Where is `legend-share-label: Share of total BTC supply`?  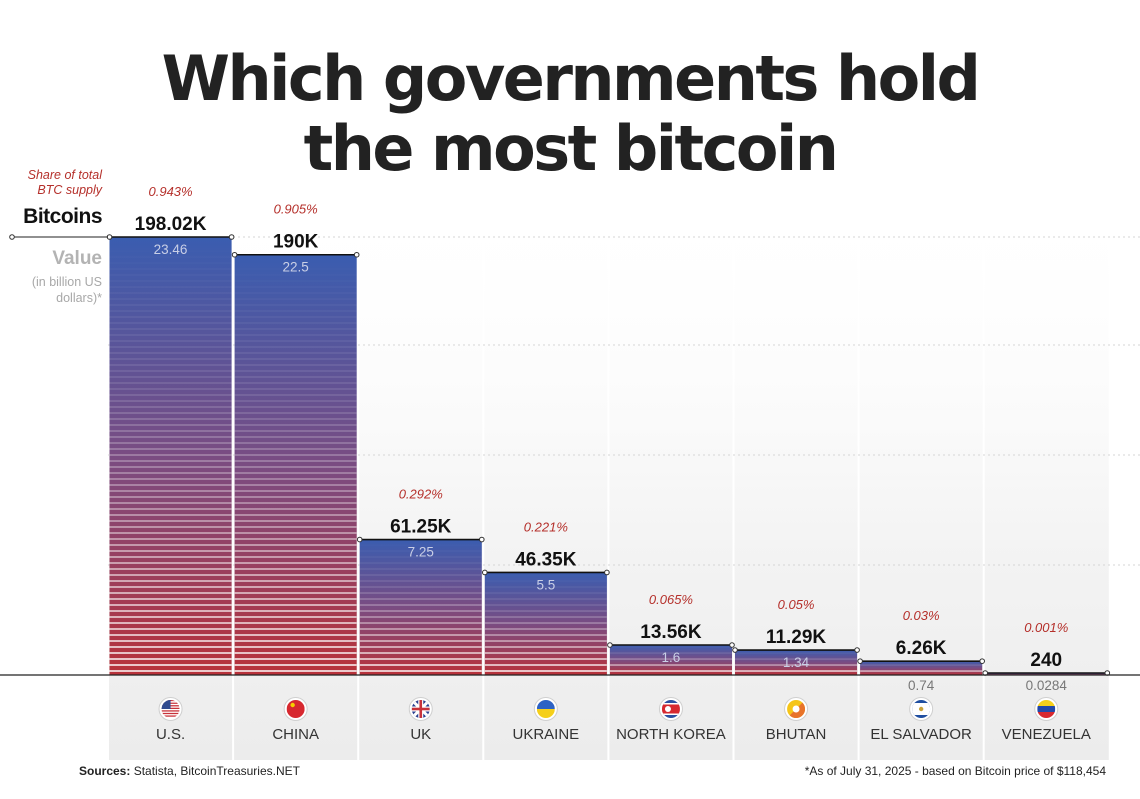
legend-share-label: Share of total BTC supply is located at coordinates (51, 183).